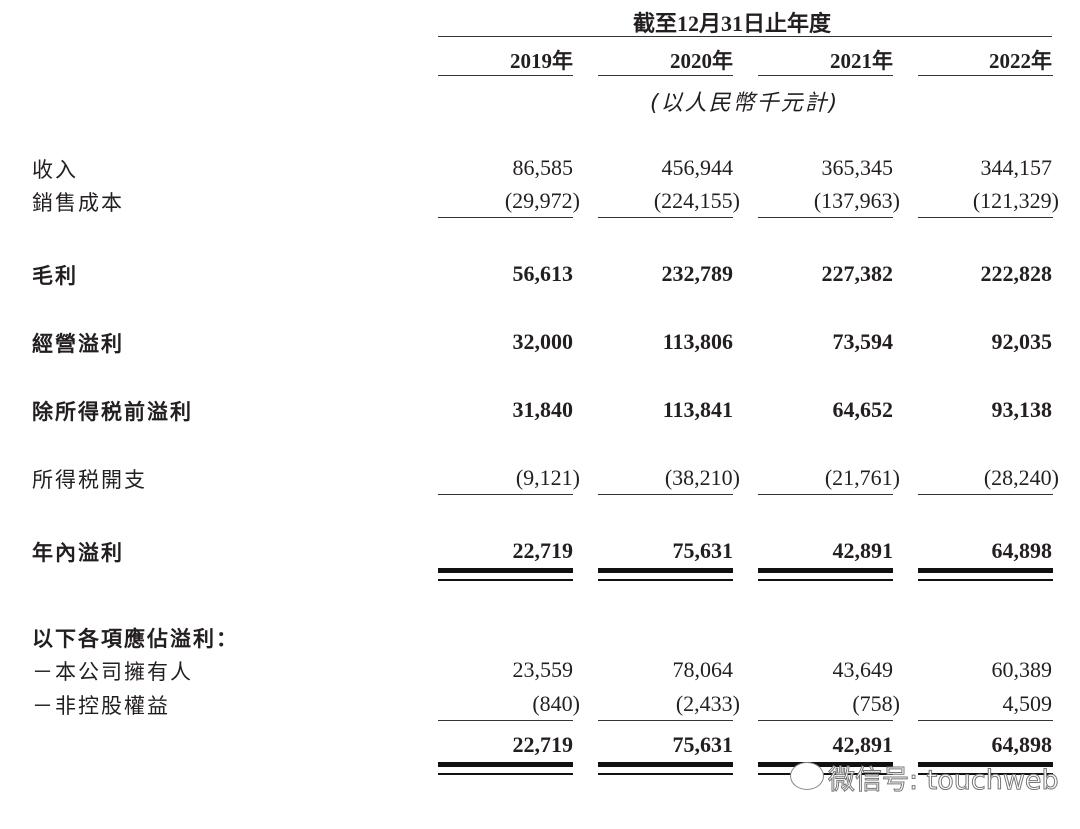  Describe the element at coordinates (543, 409) in the screenshot. I see `cell: 31,840` at that location.